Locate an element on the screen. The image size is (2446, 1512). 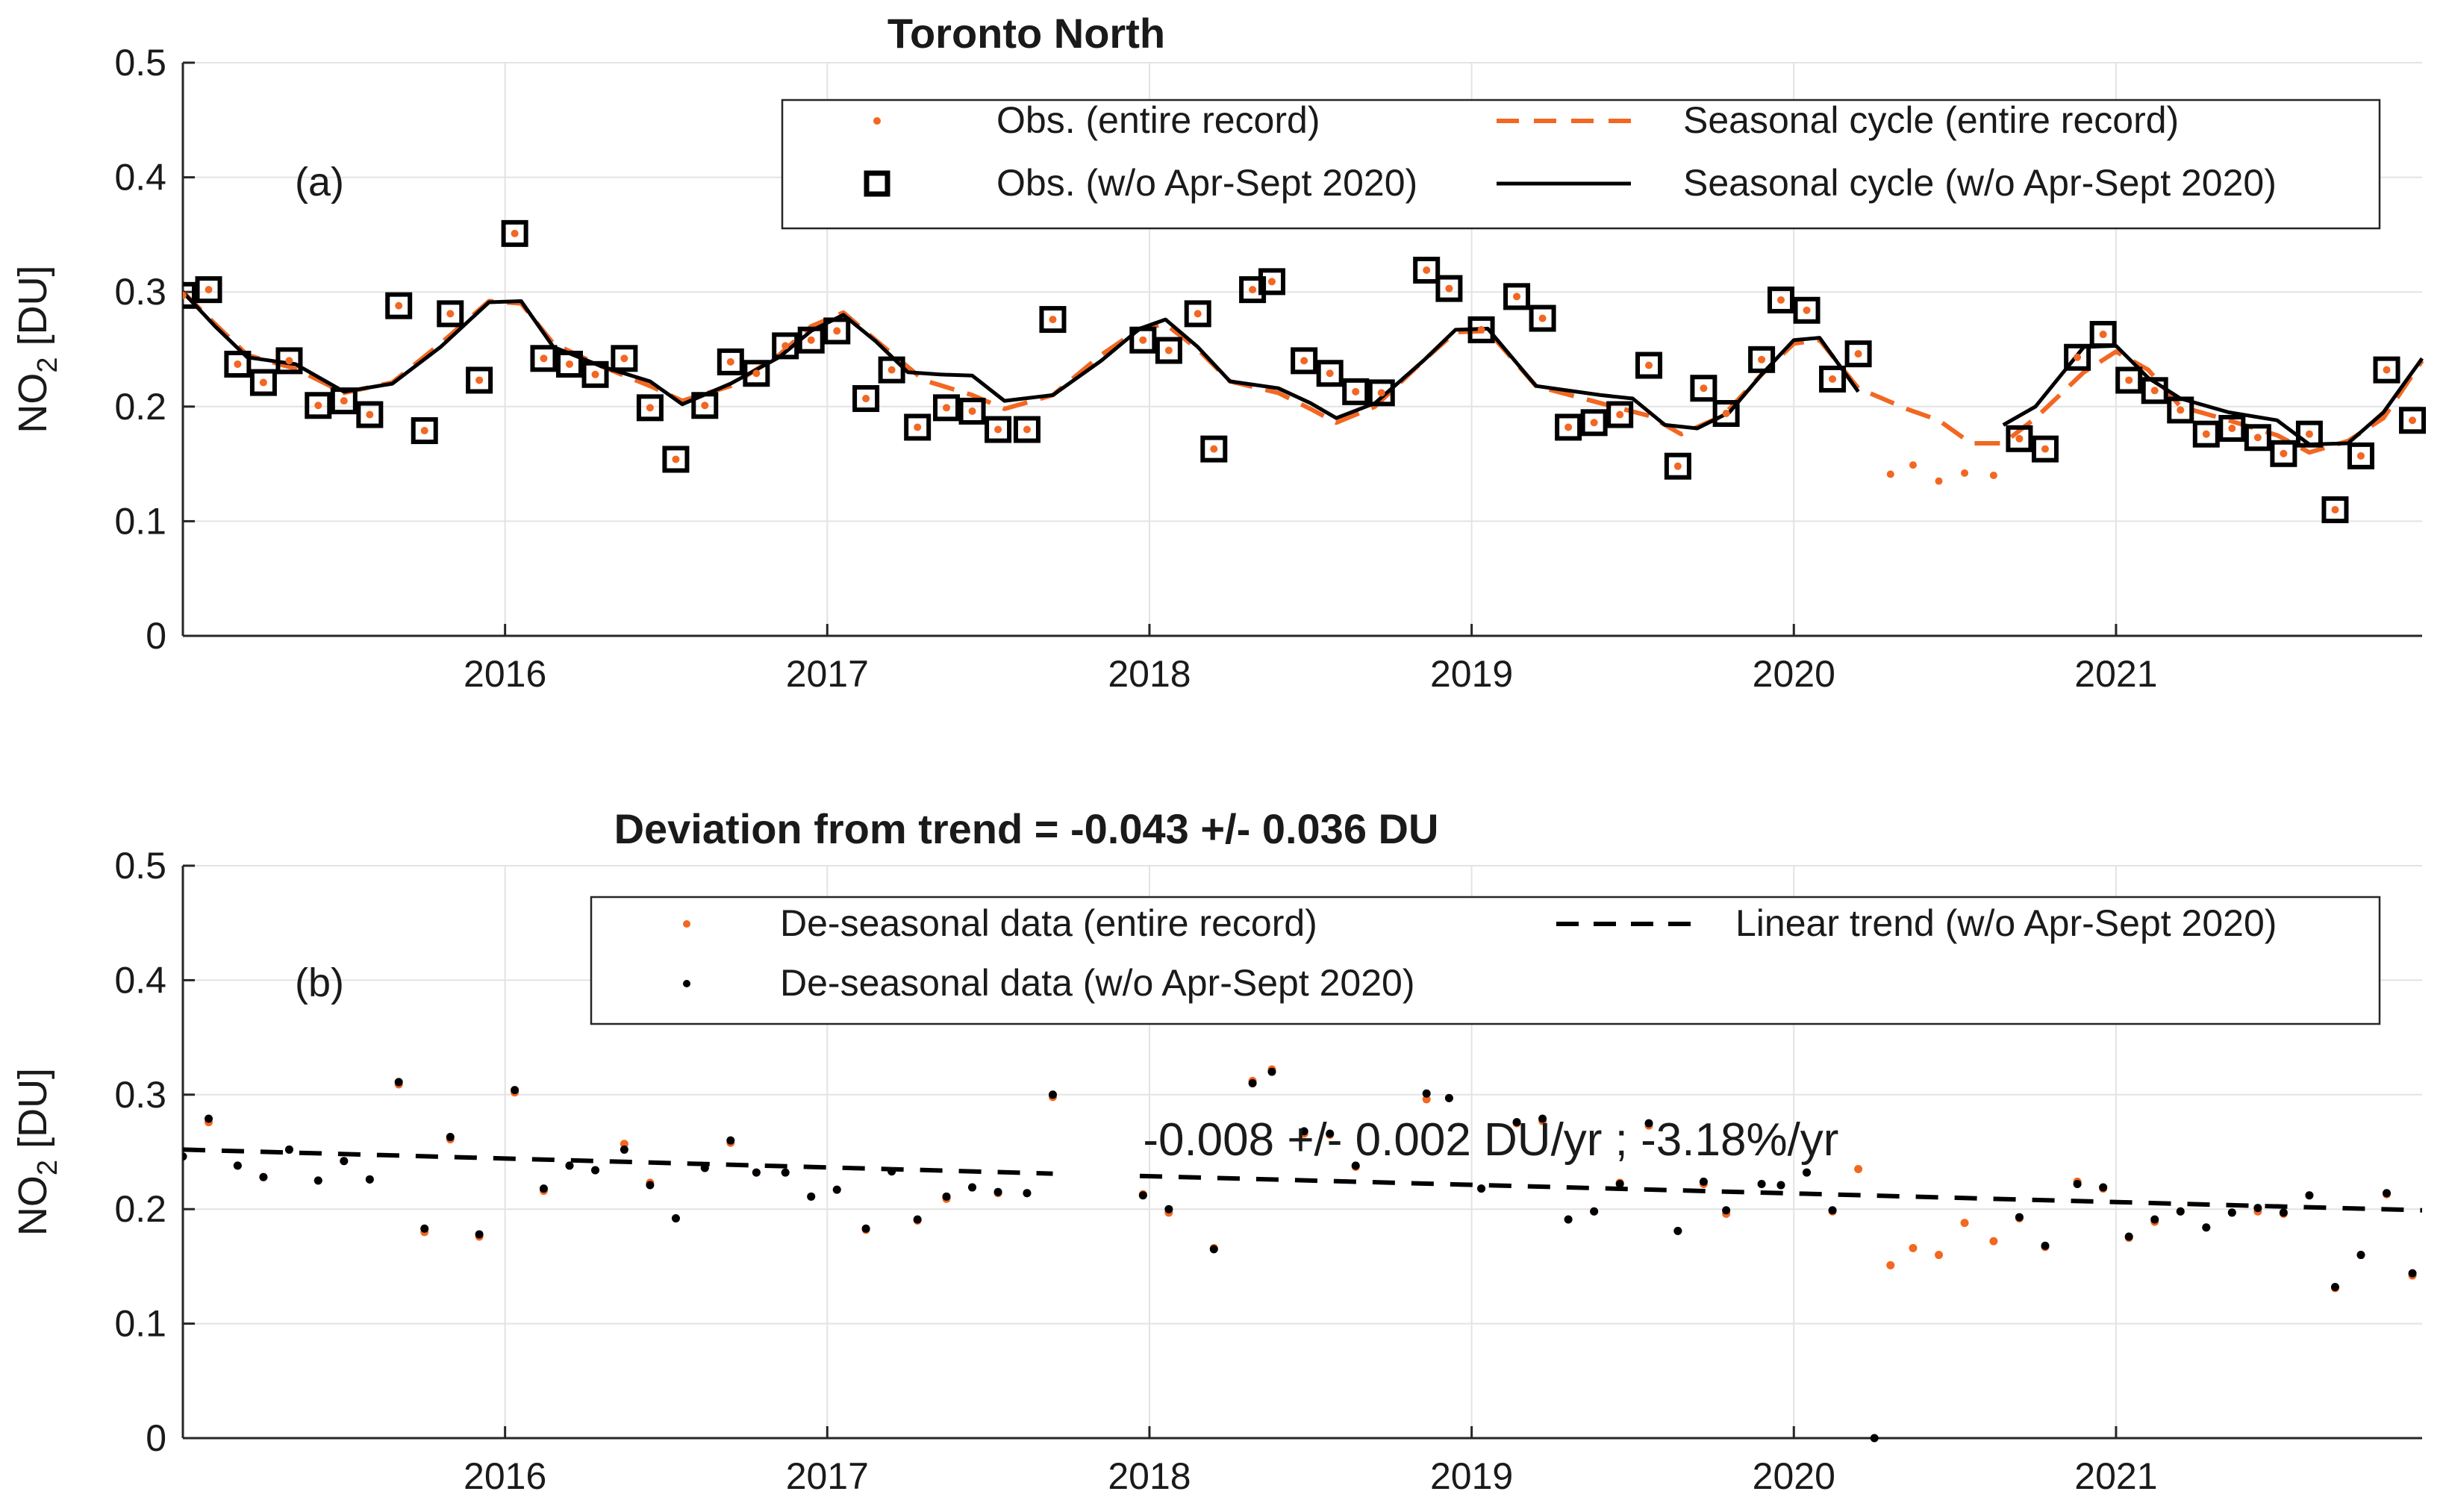
x-tick-label: 2016 is located at coordinates (505, 1476).